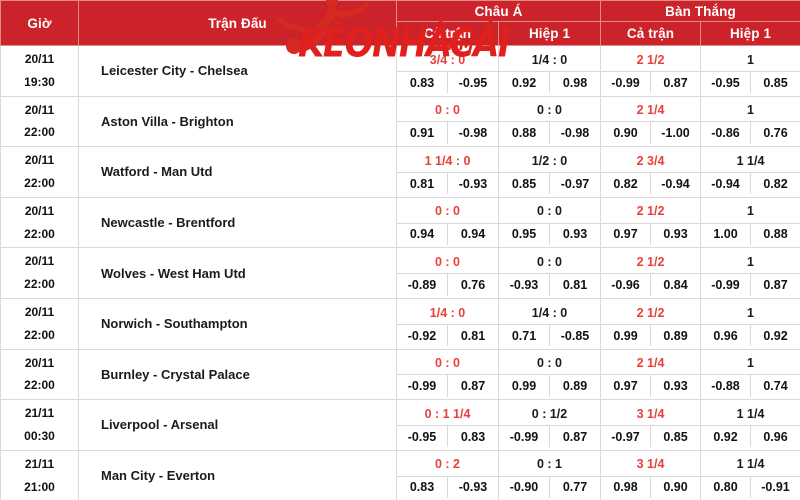 This screenshot has width=800, height=500. I want to click on line-goals-fulltime: 2 3/4, so click(650, 161).